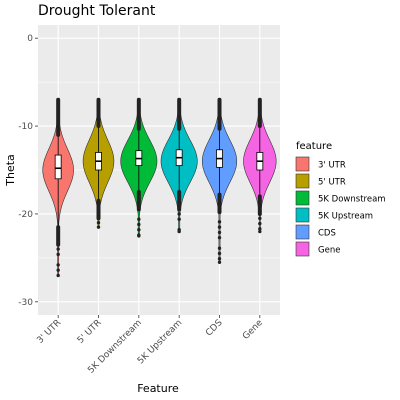  I want to click on legend-label: 3' UTR, so click(332, 166).